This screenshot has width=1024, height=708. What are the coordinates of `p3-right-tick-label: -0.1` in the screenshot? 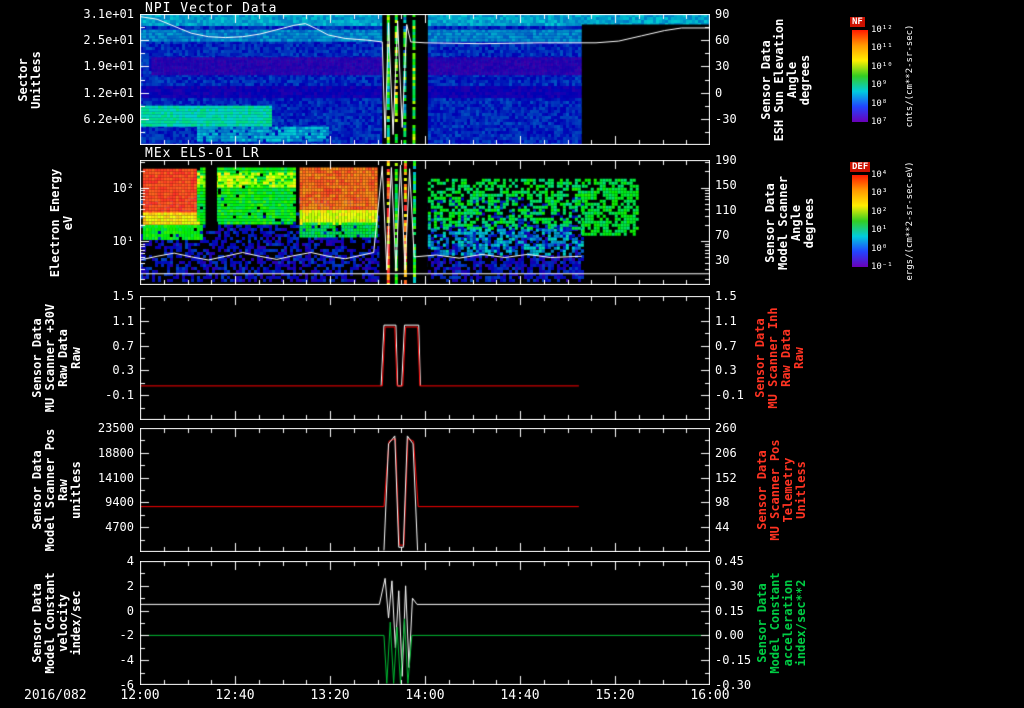 It's located at (729, 395).